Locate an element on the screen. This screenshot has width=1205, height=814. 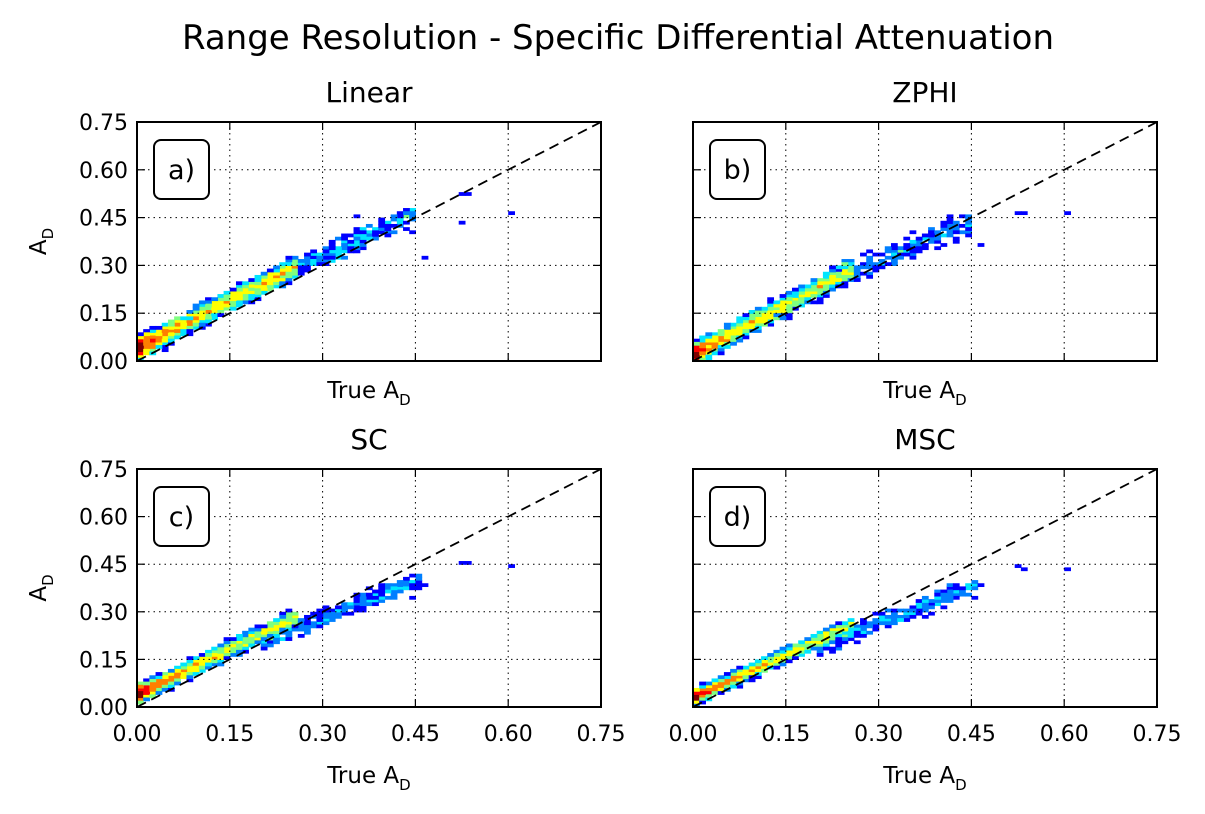
one-to-one-reference-line is located at coordinates (369, 588).